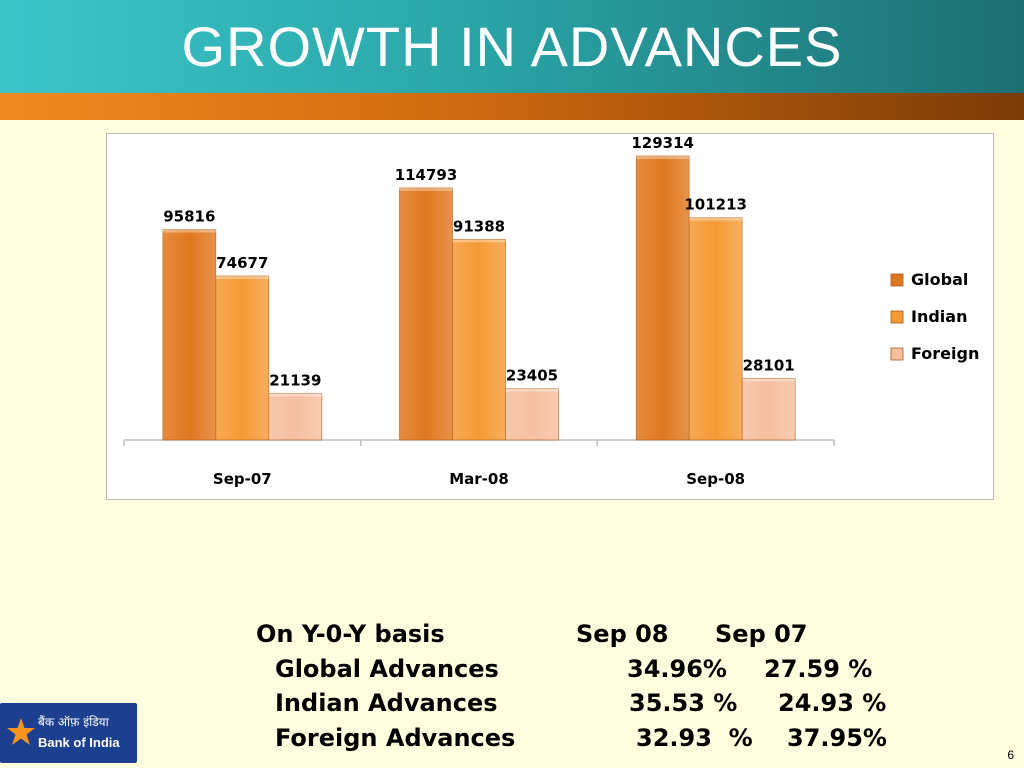  Describe the element at coordinates (837, 738) in the screenshot. I see `yoy-row-value: 37.95%` at that location.